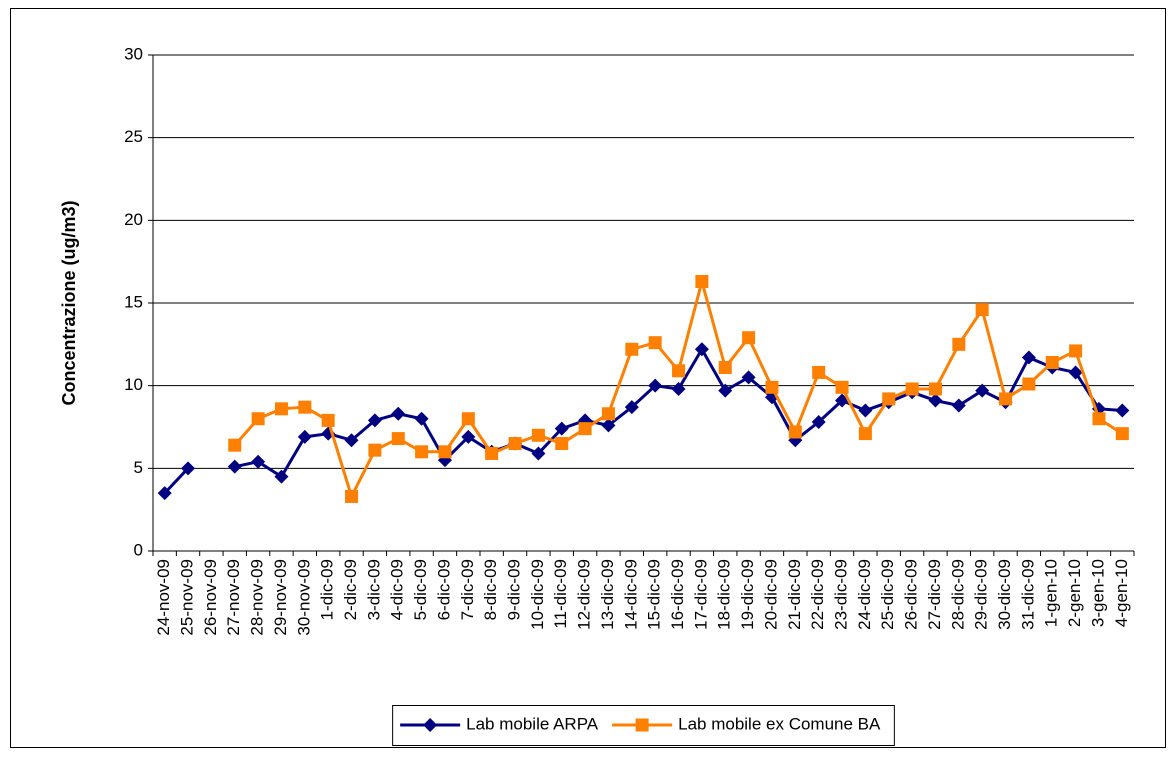 Image resolution: width=1176 pixels, height=763 pixels. Describe the element at coordinates (133, 53) in the screenshot. I see `y-tick-label: 30` at that location.